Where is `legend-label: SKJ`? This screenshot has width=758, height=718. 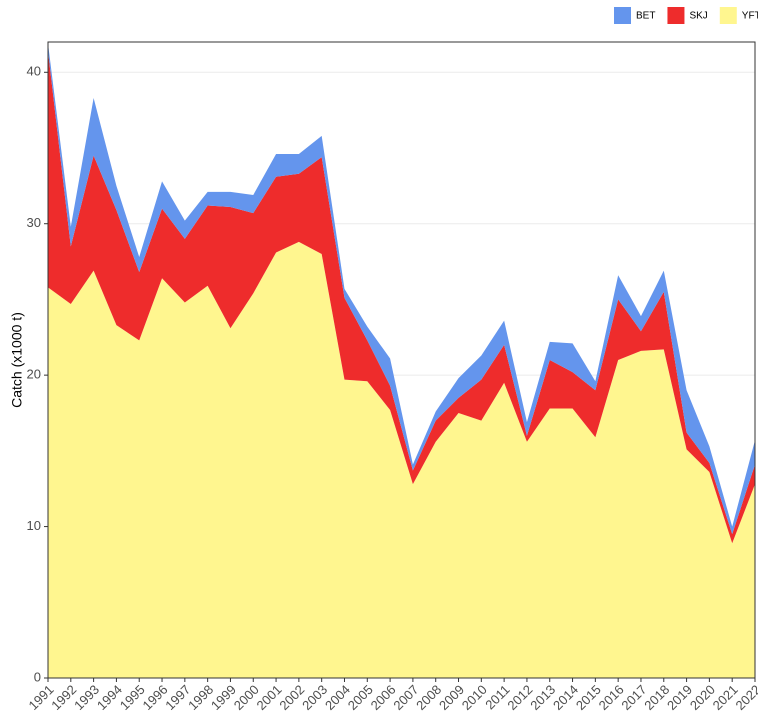 legend-label: SKJ is located at coordinates (698, 16).